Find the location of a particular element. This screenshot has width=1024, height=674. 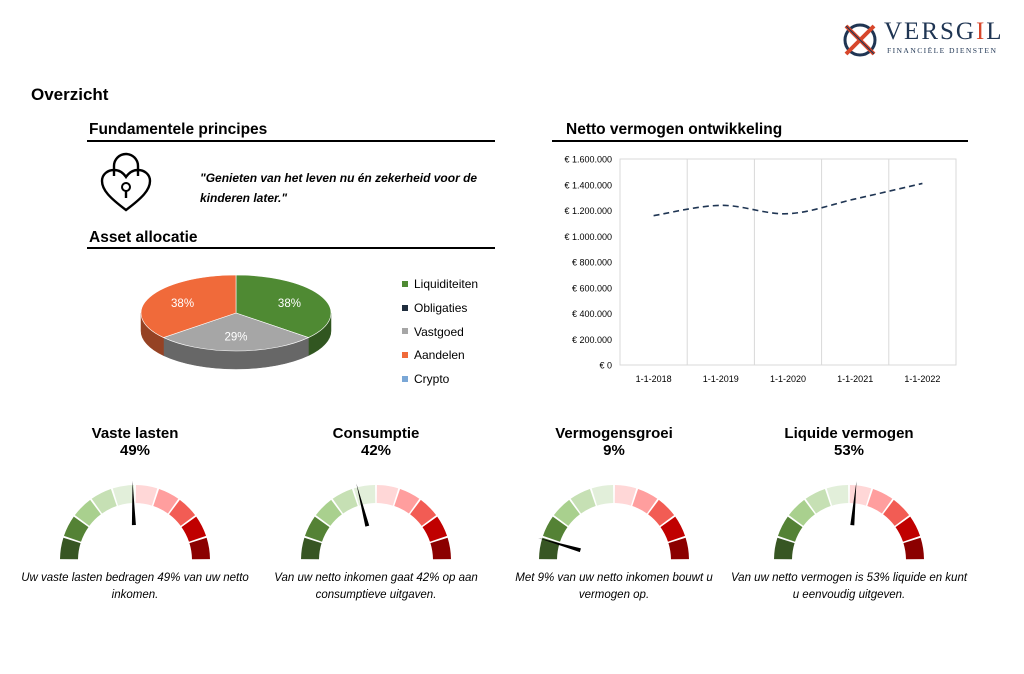

y-tick-label: € 1.600.000 is located at coordinates (588, 160).